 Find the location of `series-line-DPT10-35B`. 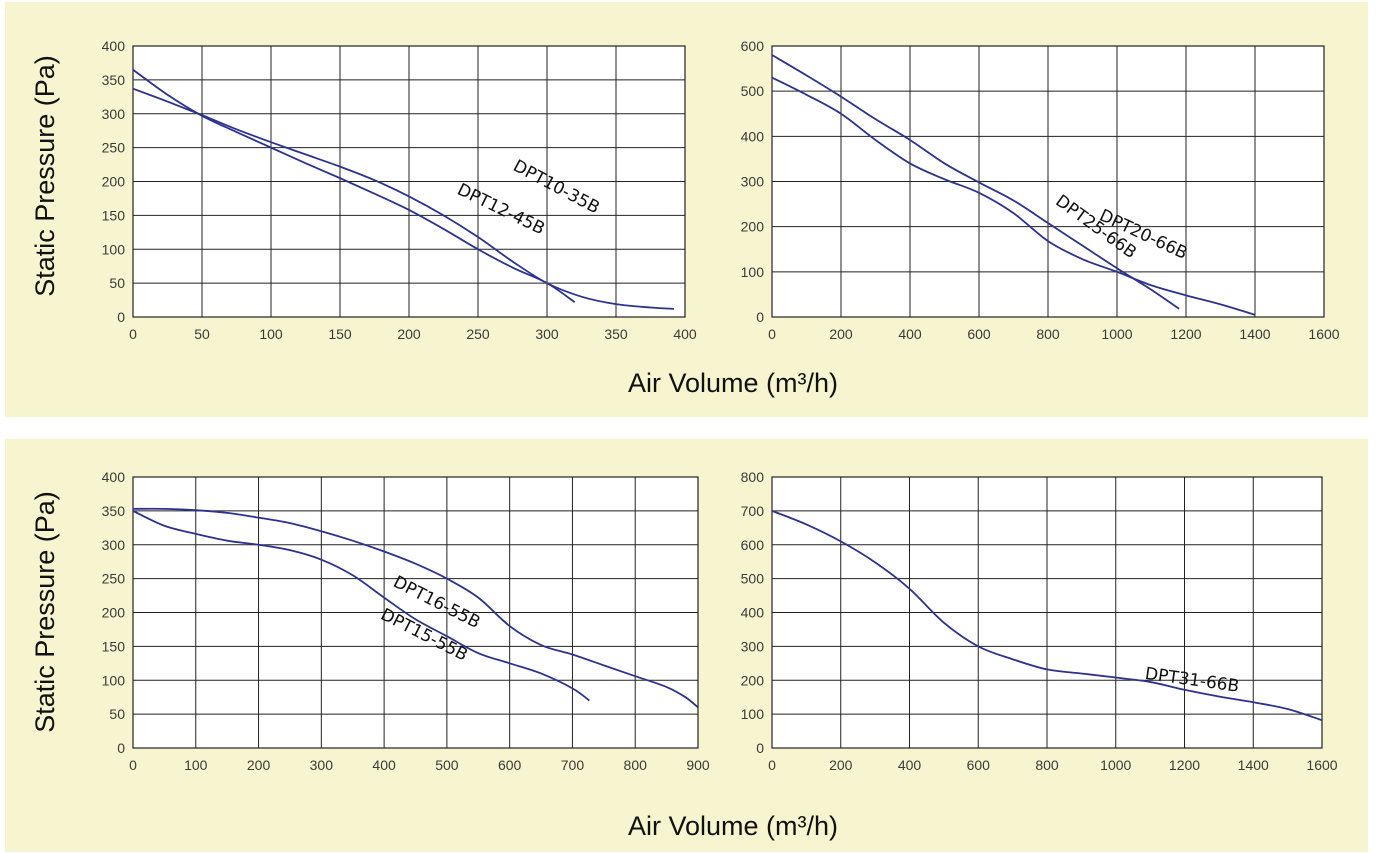

series-line-DPT10-35B is located at coordinates (403, 198).